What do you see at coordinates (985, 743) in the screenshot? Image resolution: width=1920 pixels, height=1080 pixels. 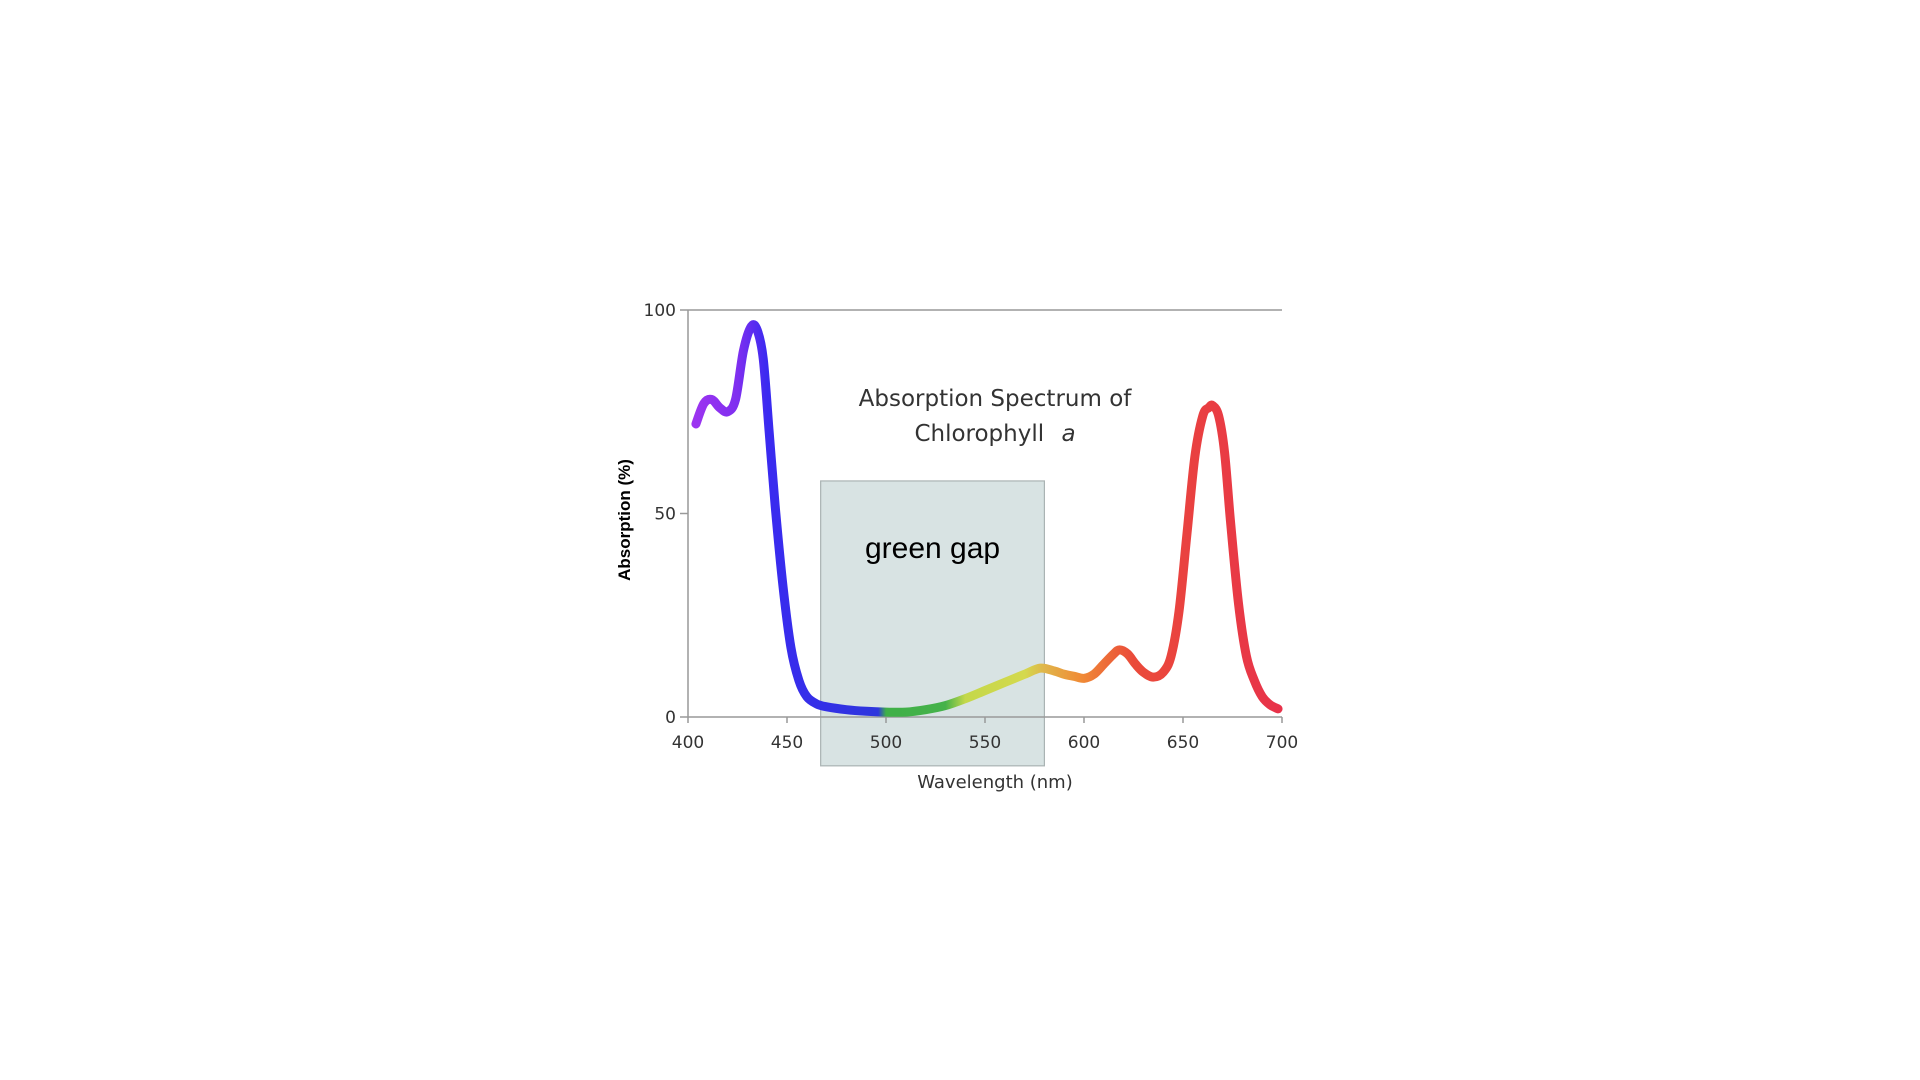 I see `x-tick-label: 550` at bounding box center [985, 743].